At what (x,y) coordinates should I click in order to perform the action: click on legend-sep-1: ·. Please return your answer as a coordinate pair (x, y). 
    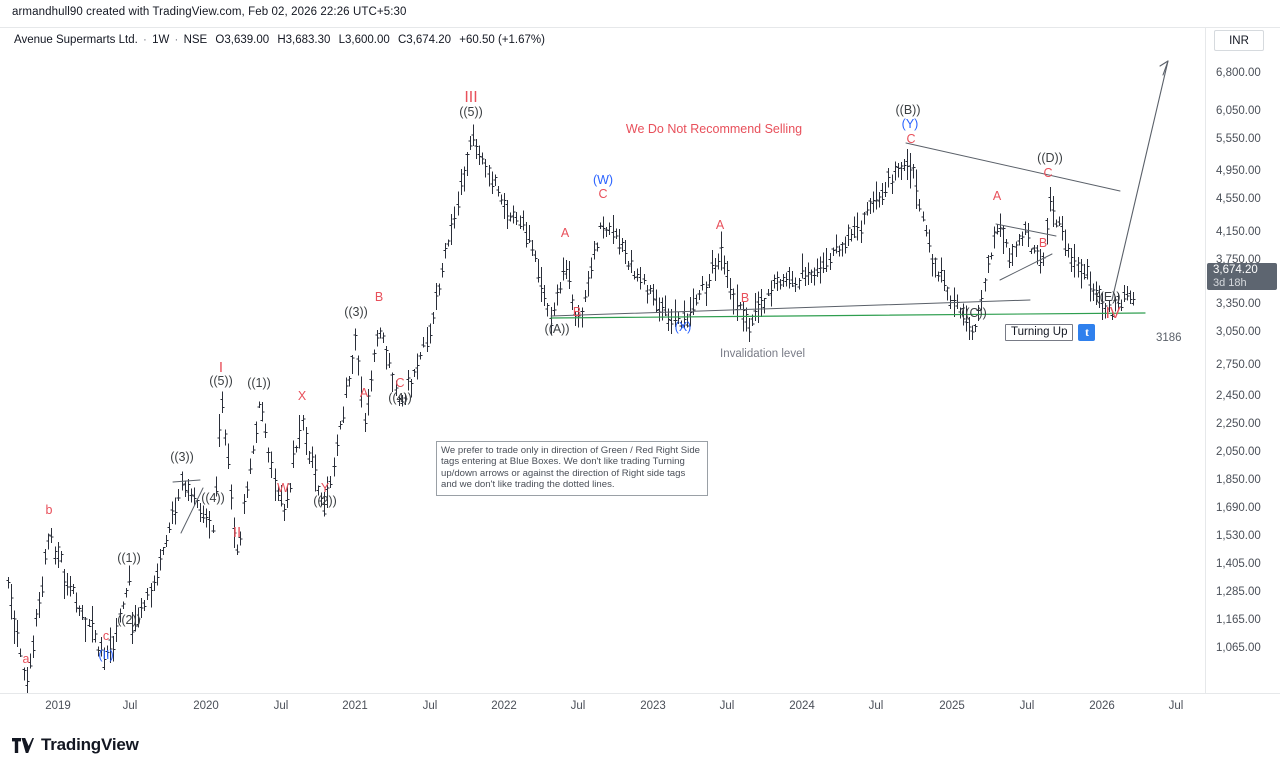
    Looking at the image, I should click on (145, 40).